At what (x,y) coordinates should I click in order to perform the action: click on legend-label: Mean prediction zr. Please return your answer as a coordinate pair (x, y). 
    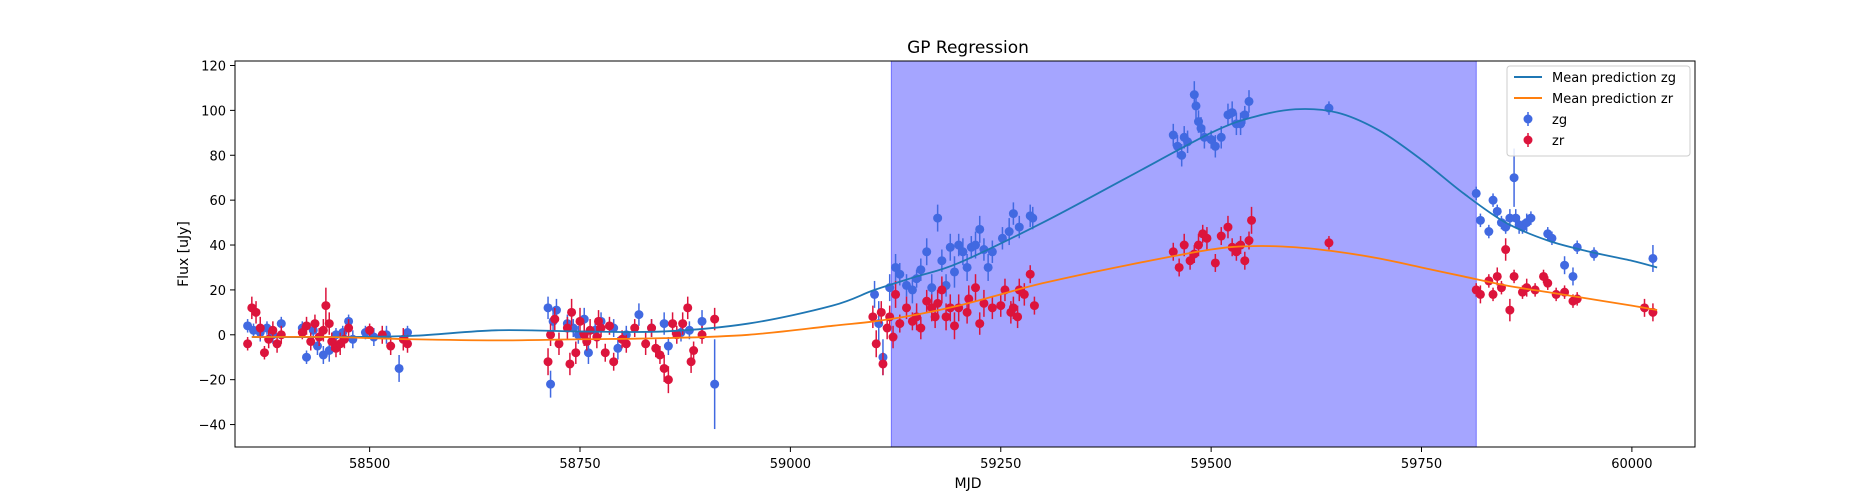
    Looking at the image, I should click on (1613, 99).